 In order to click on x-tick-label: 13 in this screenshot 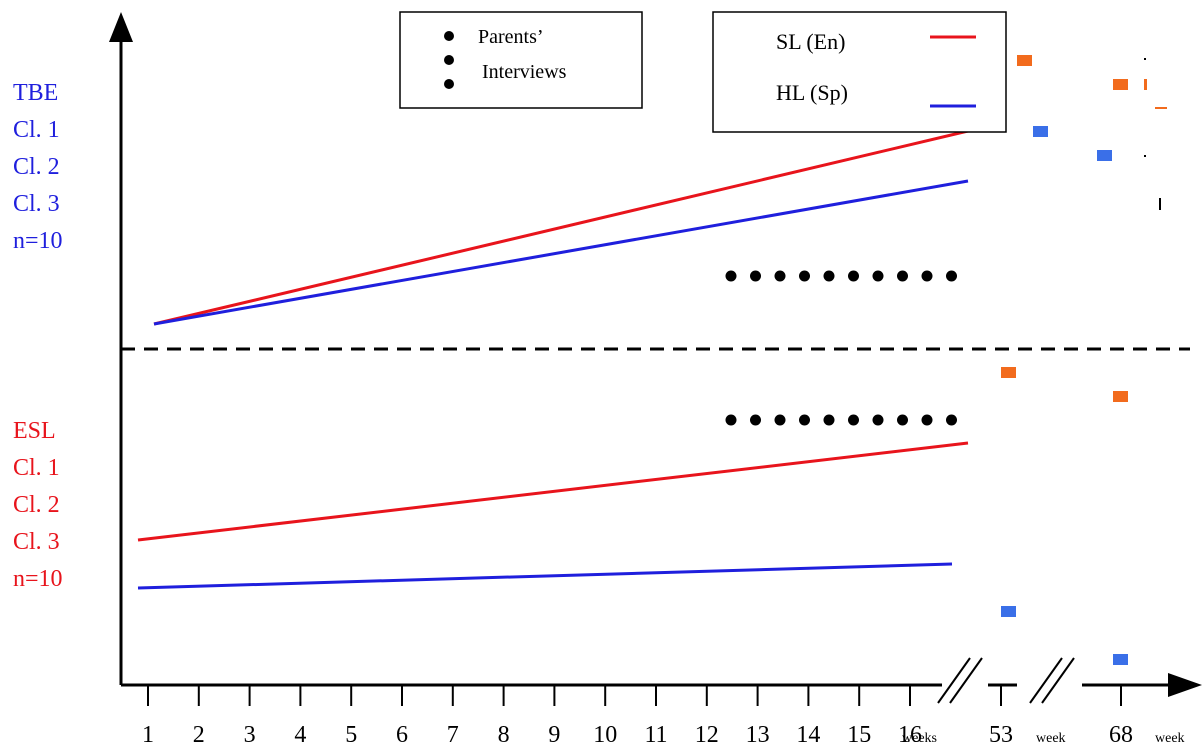, I will do `click(758, 735)`.